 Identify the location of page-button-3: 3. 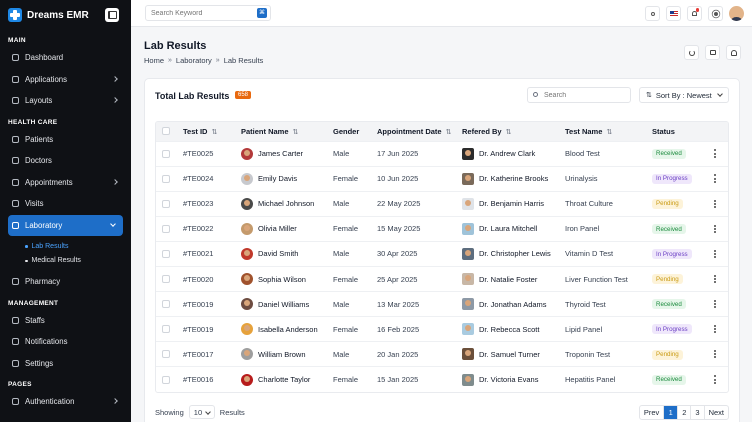
(698, 412).